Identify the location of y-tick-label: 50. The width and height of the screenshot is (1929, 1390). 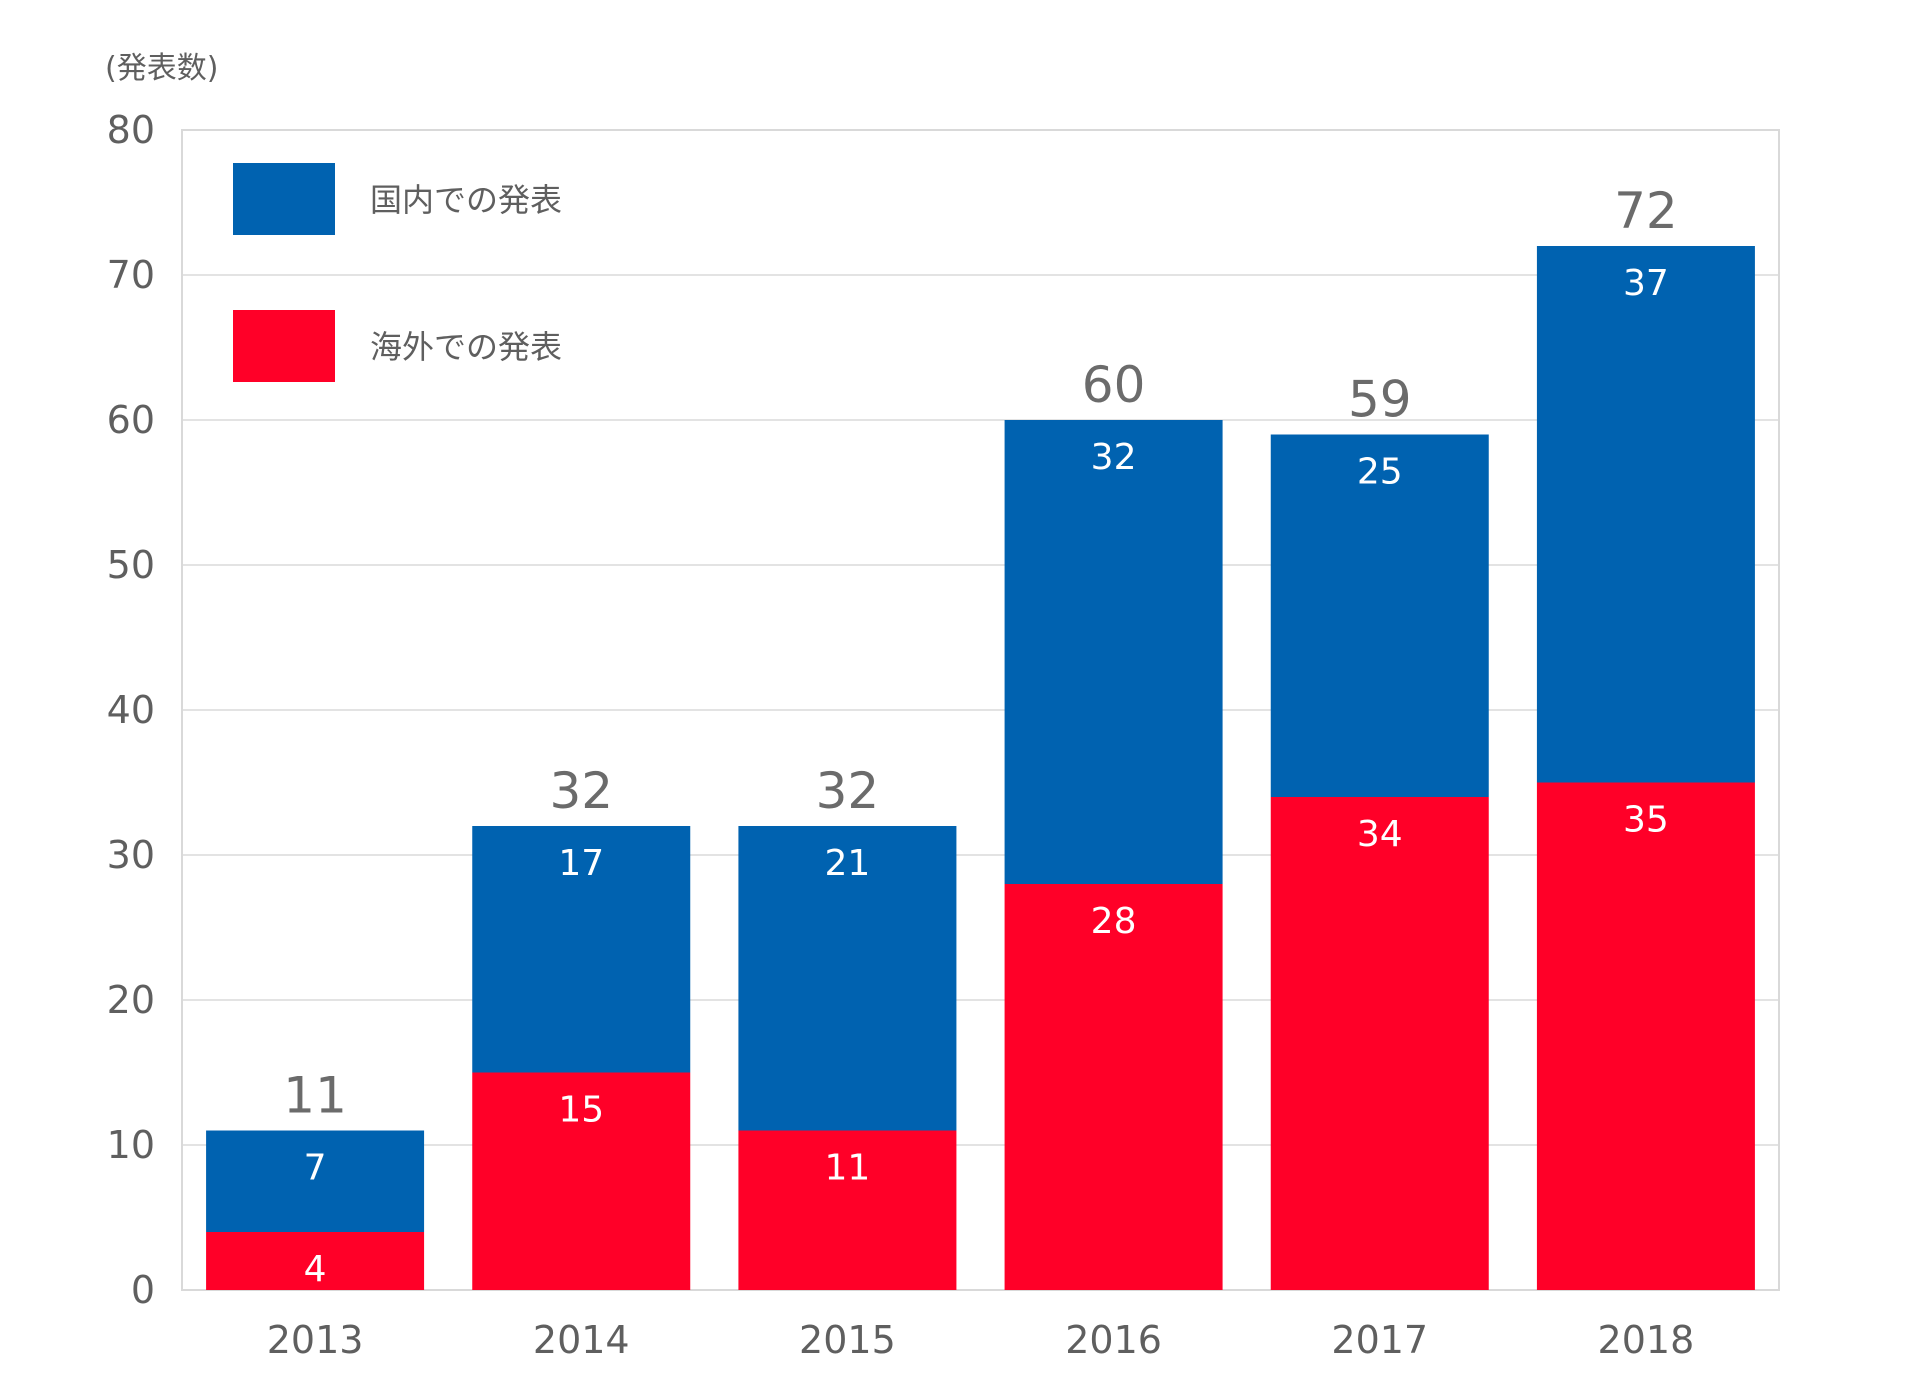
(131, 565).